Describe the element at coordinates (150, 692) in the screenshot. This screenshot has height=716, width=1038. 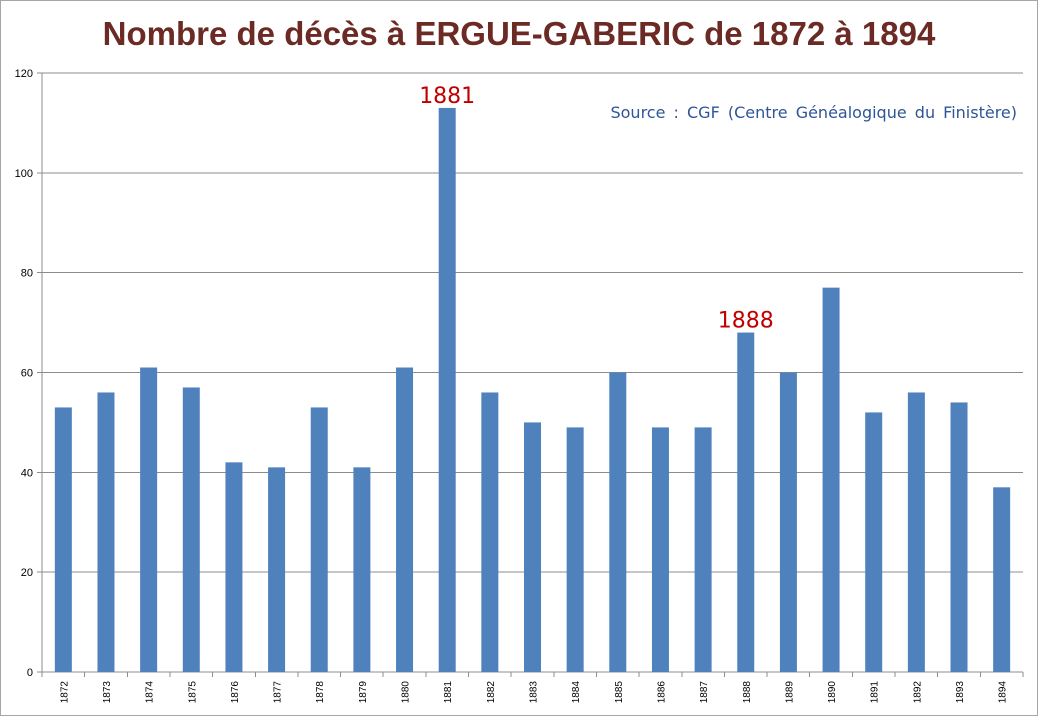
I see `x-tick-label: 1874` at that location.